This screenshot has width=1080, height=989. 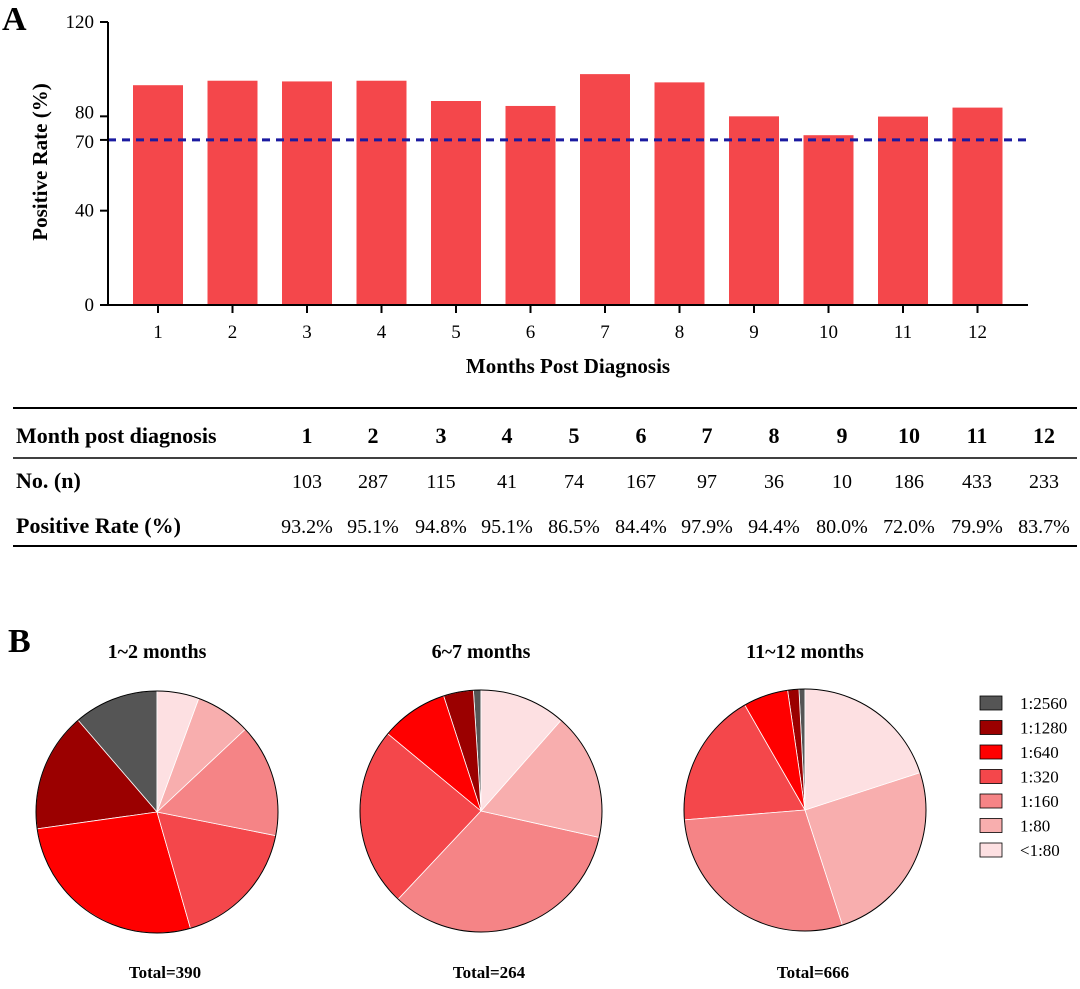 I want to click on table-cell: 80.0%, so click(x=842, y=527).